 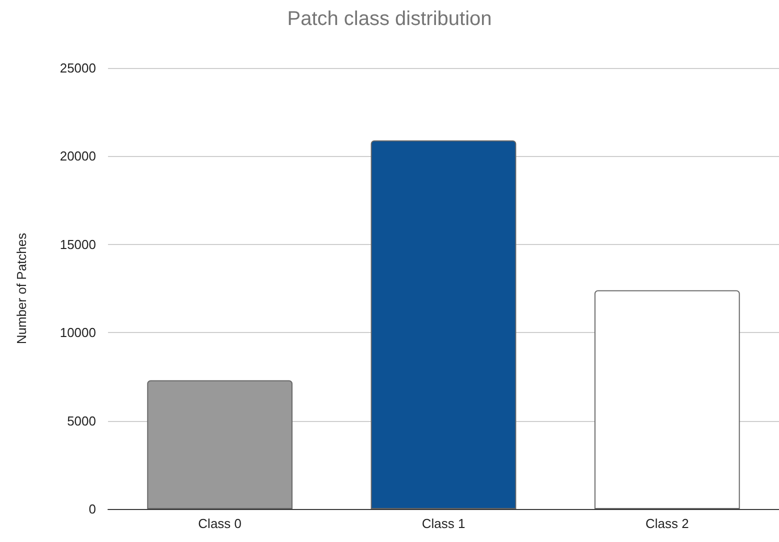 I want to click on y-tick-label: 15000, so click(x=78, y=244).